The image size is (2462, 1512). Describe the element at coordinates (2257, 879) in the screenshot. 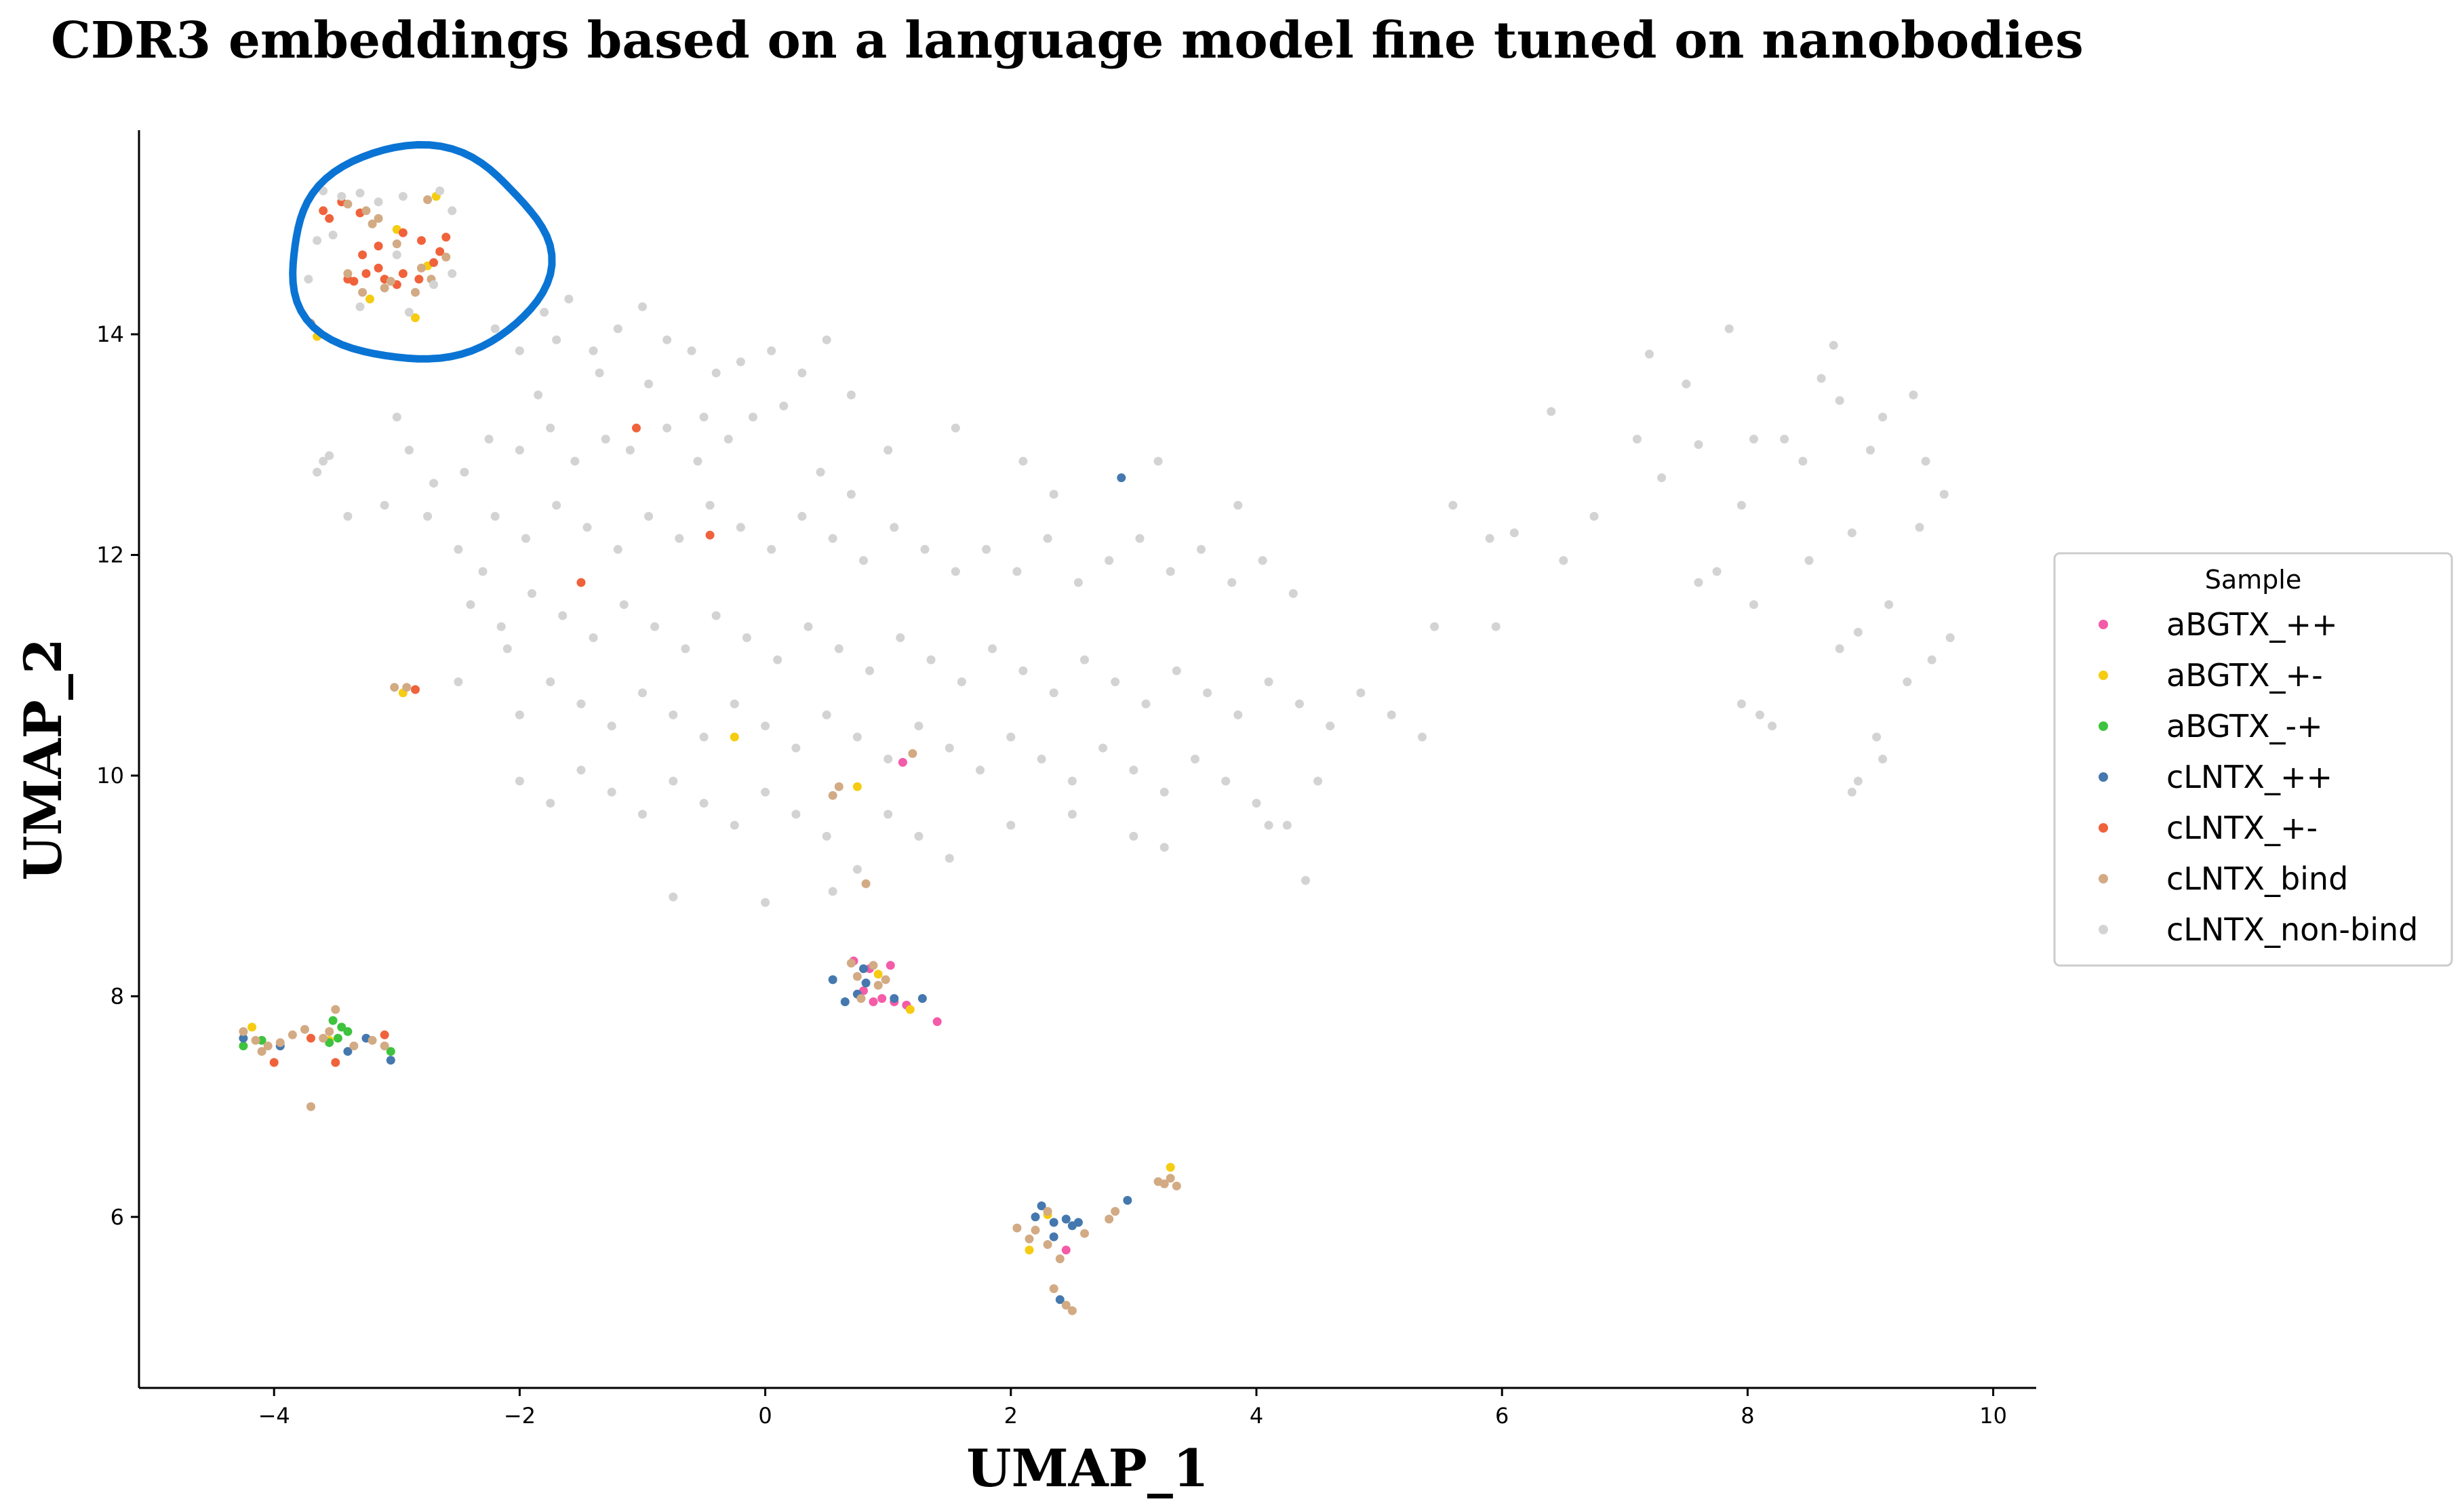

I see `legend-label-clntx-bind: cLNTX_bind` at that location.